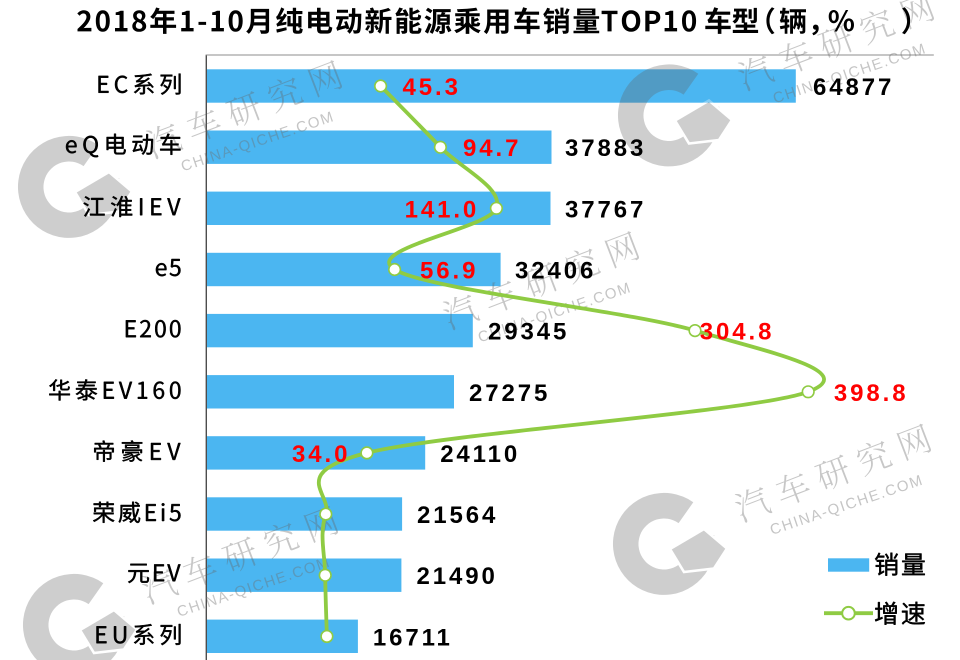 The width and height of the screenshot is (960, 660). What do you see at coordinates (321, 454) in the screenshot?
I see `svg-text: 34.0` at bounding box center [321, 454].